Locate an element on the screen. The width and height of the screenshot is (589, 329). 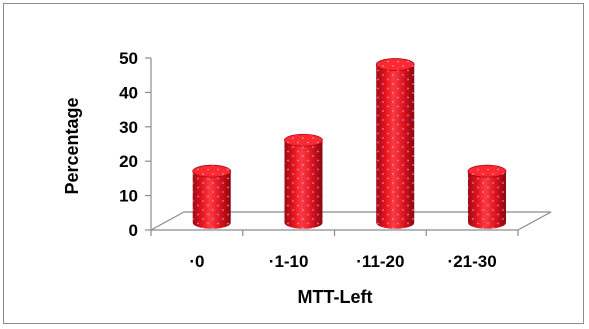
y-tick-label: 50 is located at coordinates (128, 58).